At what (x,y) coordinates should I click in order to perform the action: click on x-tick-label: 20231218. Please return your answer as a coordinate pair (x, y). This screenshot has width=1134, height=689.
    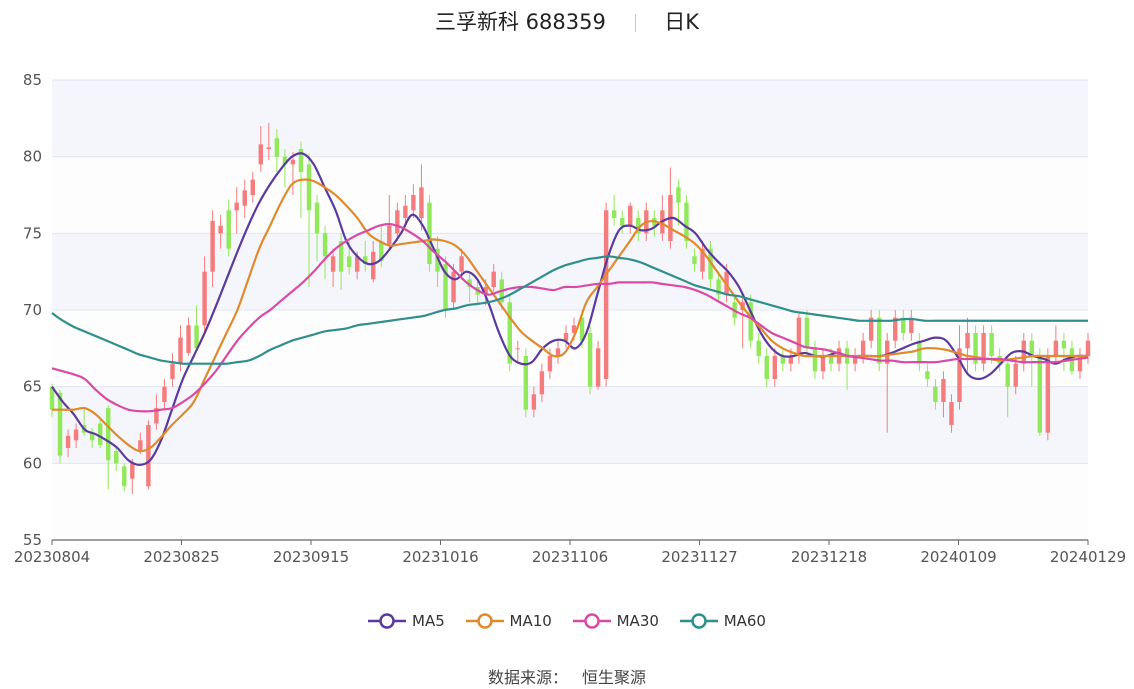
    Looking at the image, I should click on (829, 557).